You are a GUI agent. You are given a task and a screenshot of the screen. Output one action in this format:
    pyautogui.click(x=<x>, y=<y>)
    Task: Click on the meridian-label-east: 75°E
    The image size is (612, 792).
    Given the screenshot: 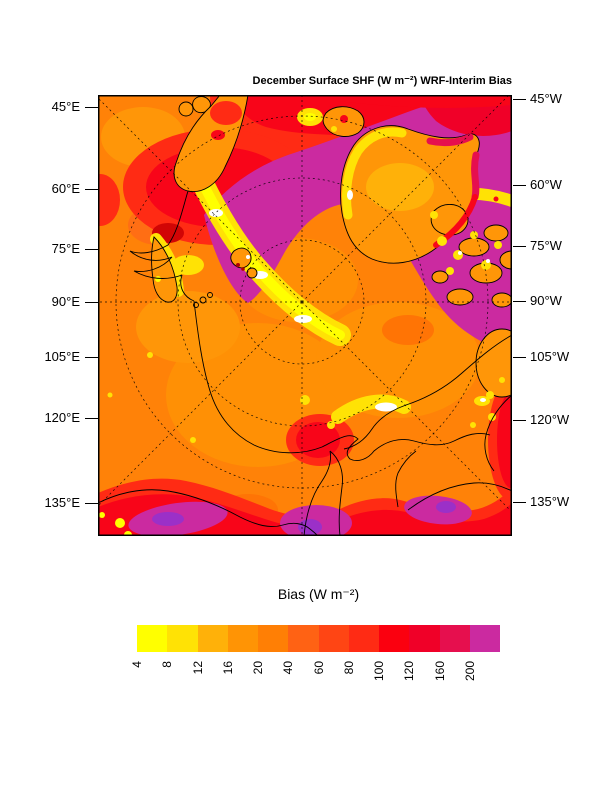 What is the action you would take?
    pyautogui.click(x=65, y=248)
    